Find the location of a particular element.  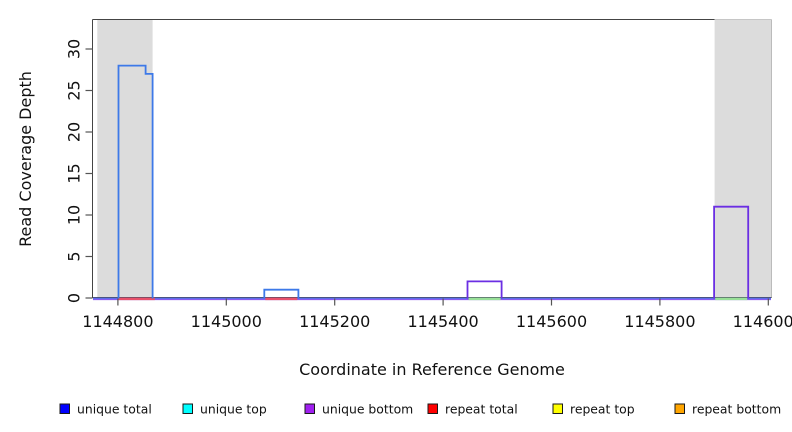

y-axis-tick-label: 30 is located at coordinates (74, 49).